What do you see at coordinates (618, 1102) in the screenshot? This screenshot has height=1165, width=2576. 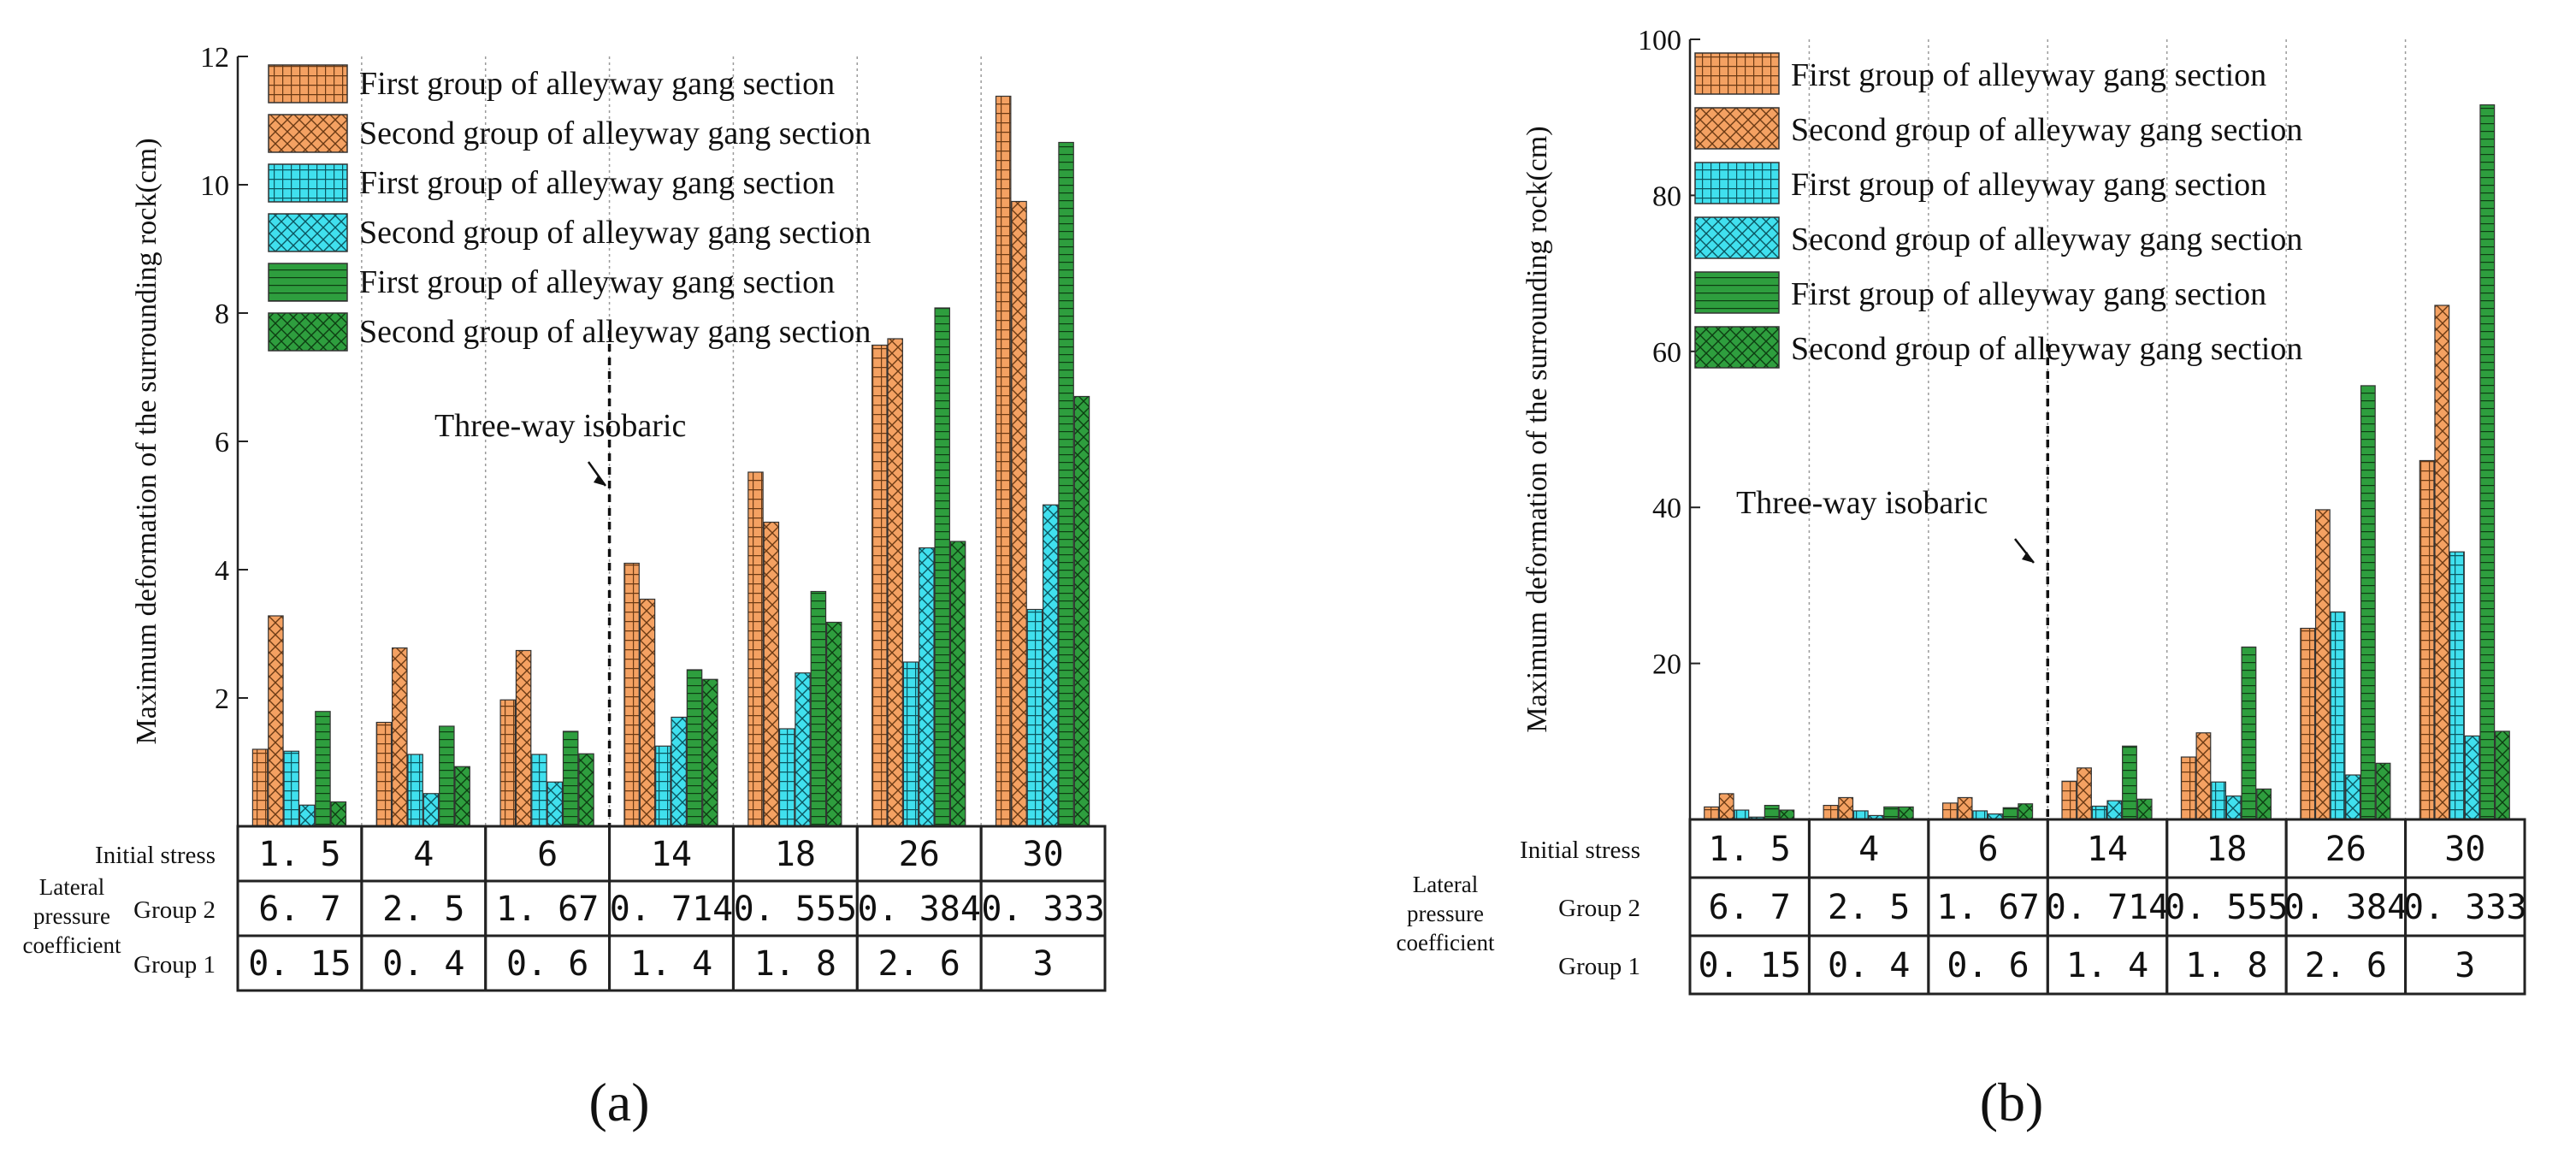 I see `panel-label: (a)` at bounding box center [618, 1102].